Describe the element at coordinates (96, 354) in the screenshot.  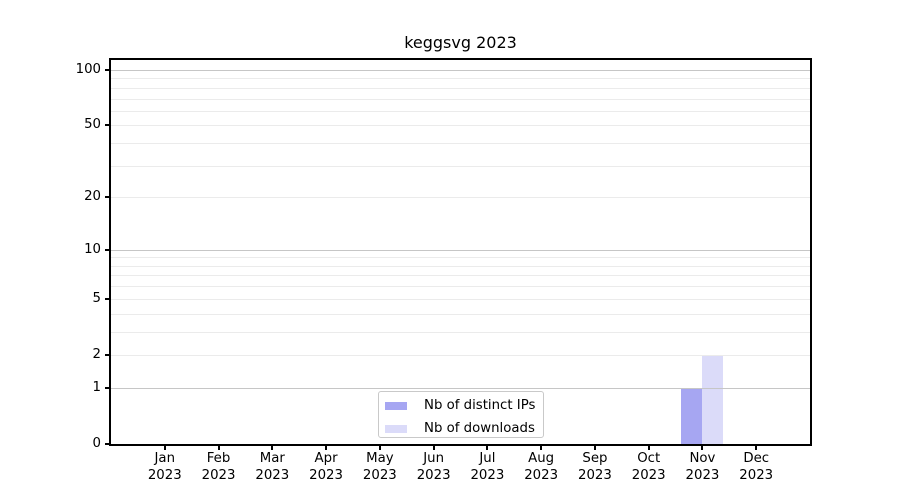
I see `y-tick-label: 2` at that location.